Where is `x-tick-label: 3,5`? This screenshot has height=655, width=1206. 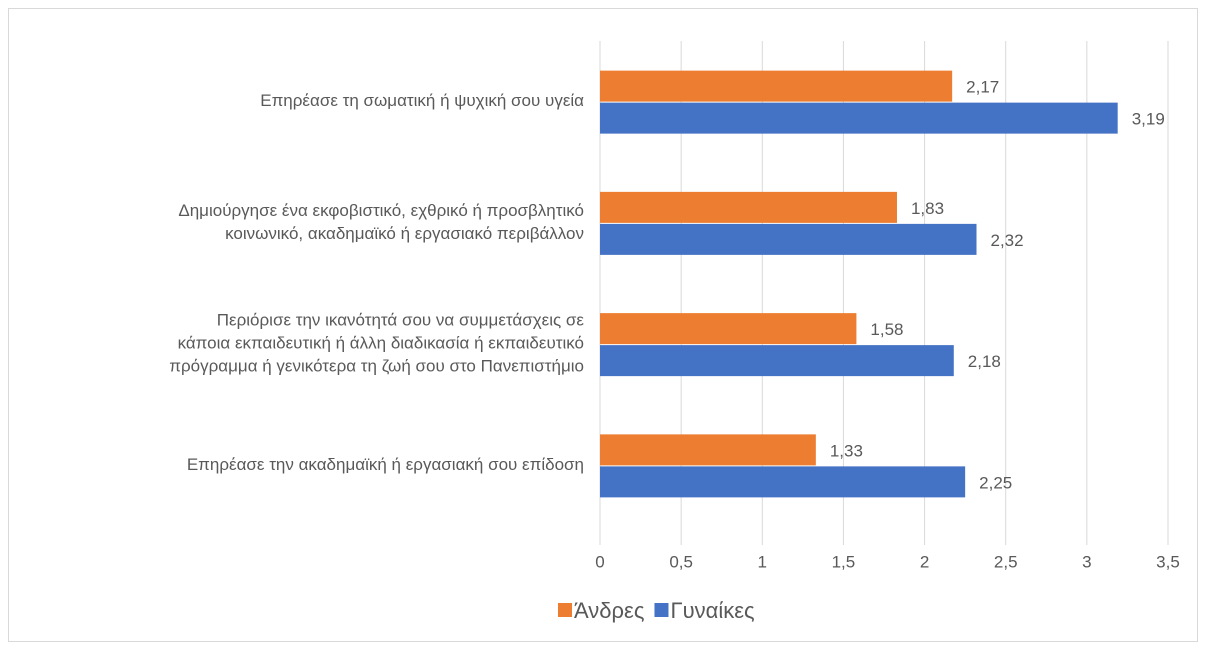 x-tick-label: 3,5 is located at coordinates (1168, 561).